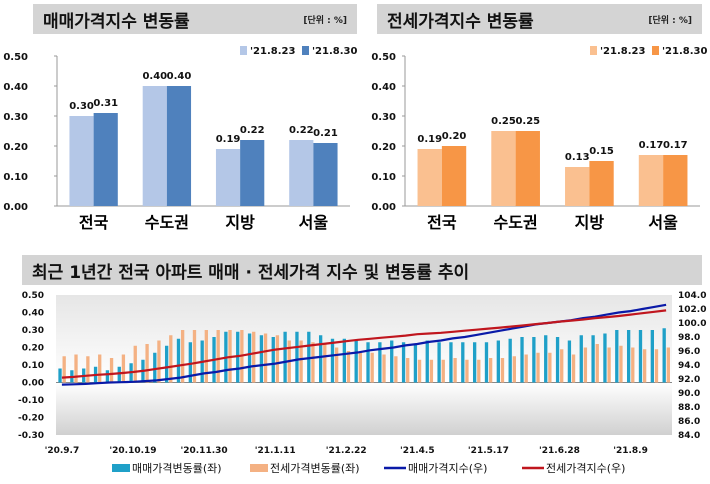 This screenshot has height=484, width=710. What do you see at coordinates (33, 296) in the screenshot?
I see `trend-y-left-tick: 0.50` at bounding box center [33, 296].